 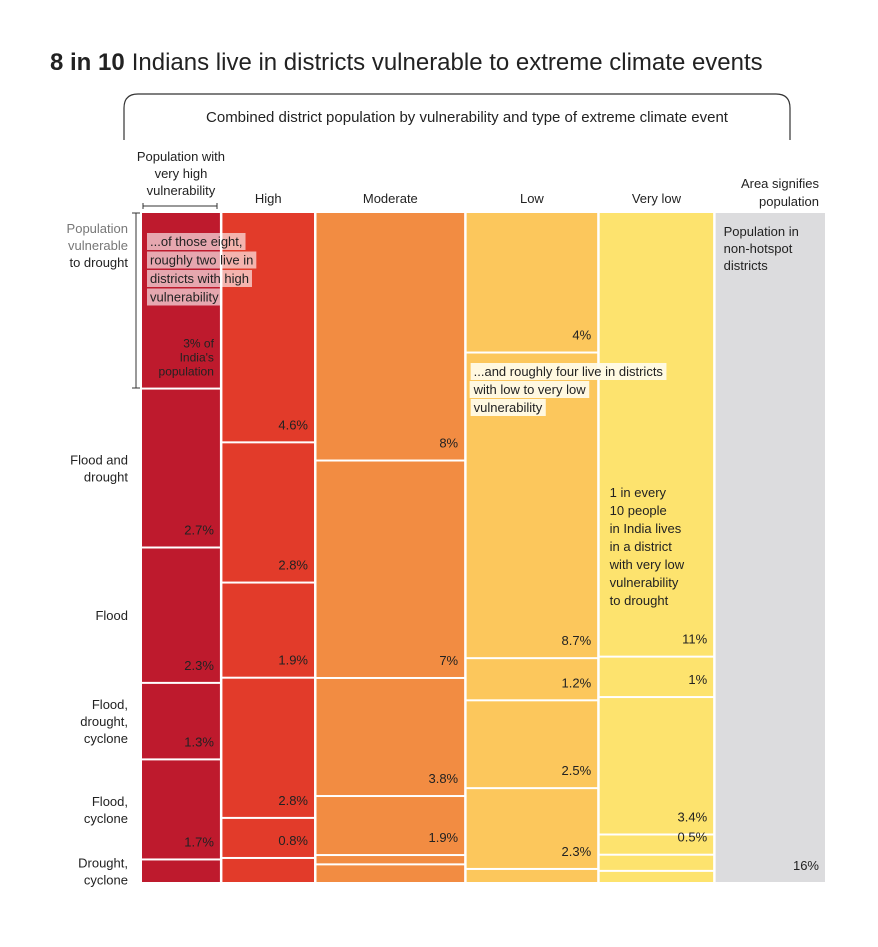 I want to click on value-label: 2.8%, so click(x=293, y=800).